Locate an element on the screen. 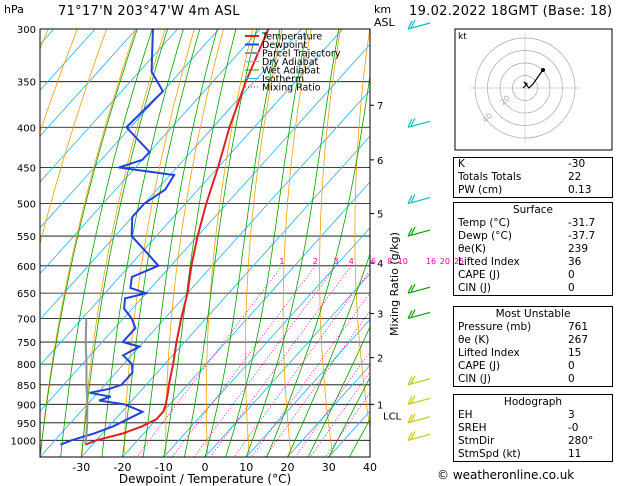  legend-label: Dewpoint is located at coordinates (284, 45).